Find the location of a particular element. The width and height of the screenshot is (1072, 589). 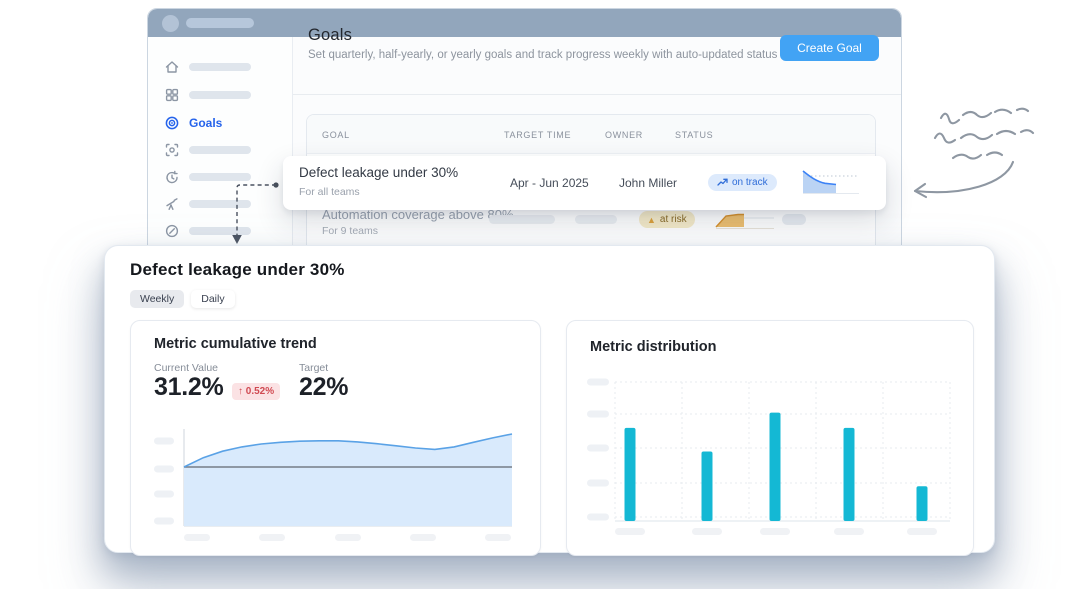

dashboard-icon is located at coordinates (172, 95).